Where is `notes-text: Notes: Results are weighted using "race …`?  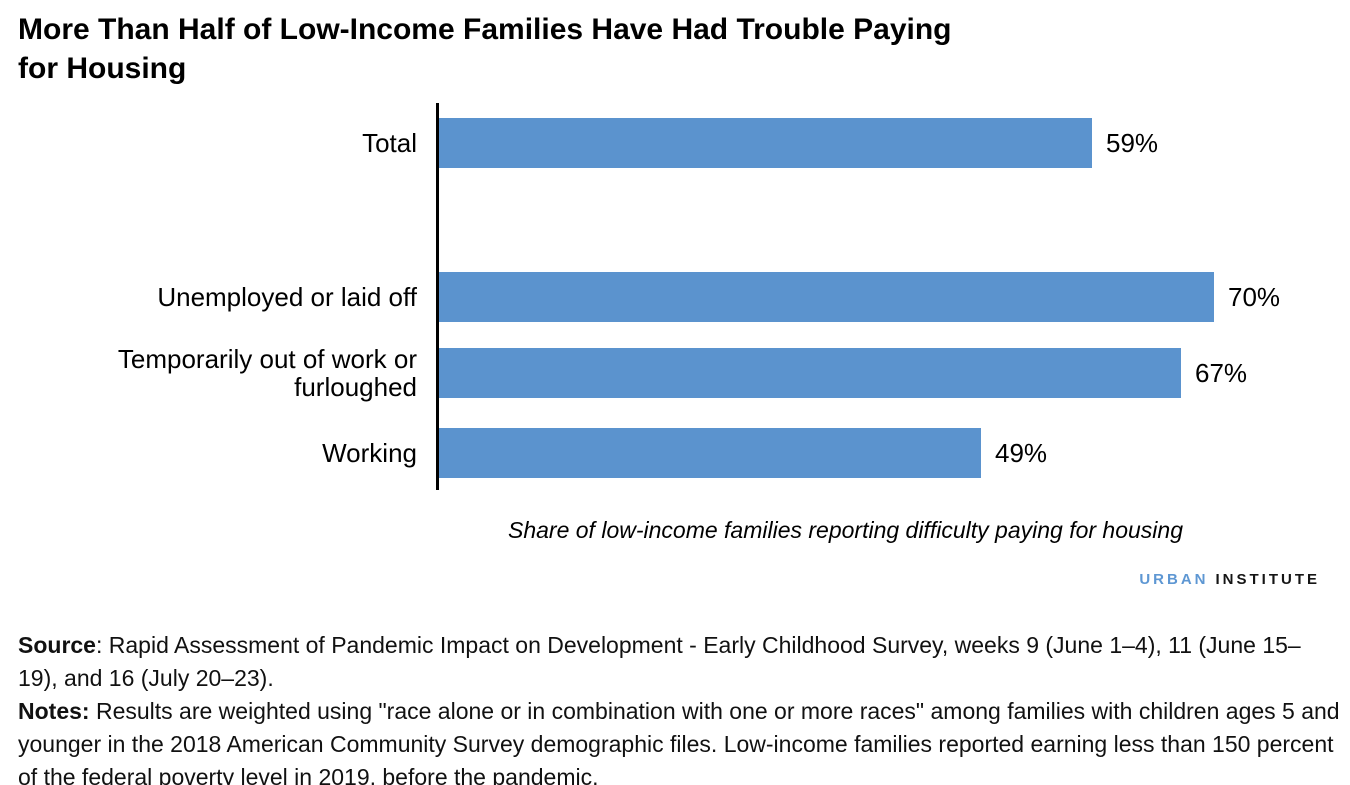 notes-text: Notes: Results are weighted using "race … is located at coordinates (679, 740).